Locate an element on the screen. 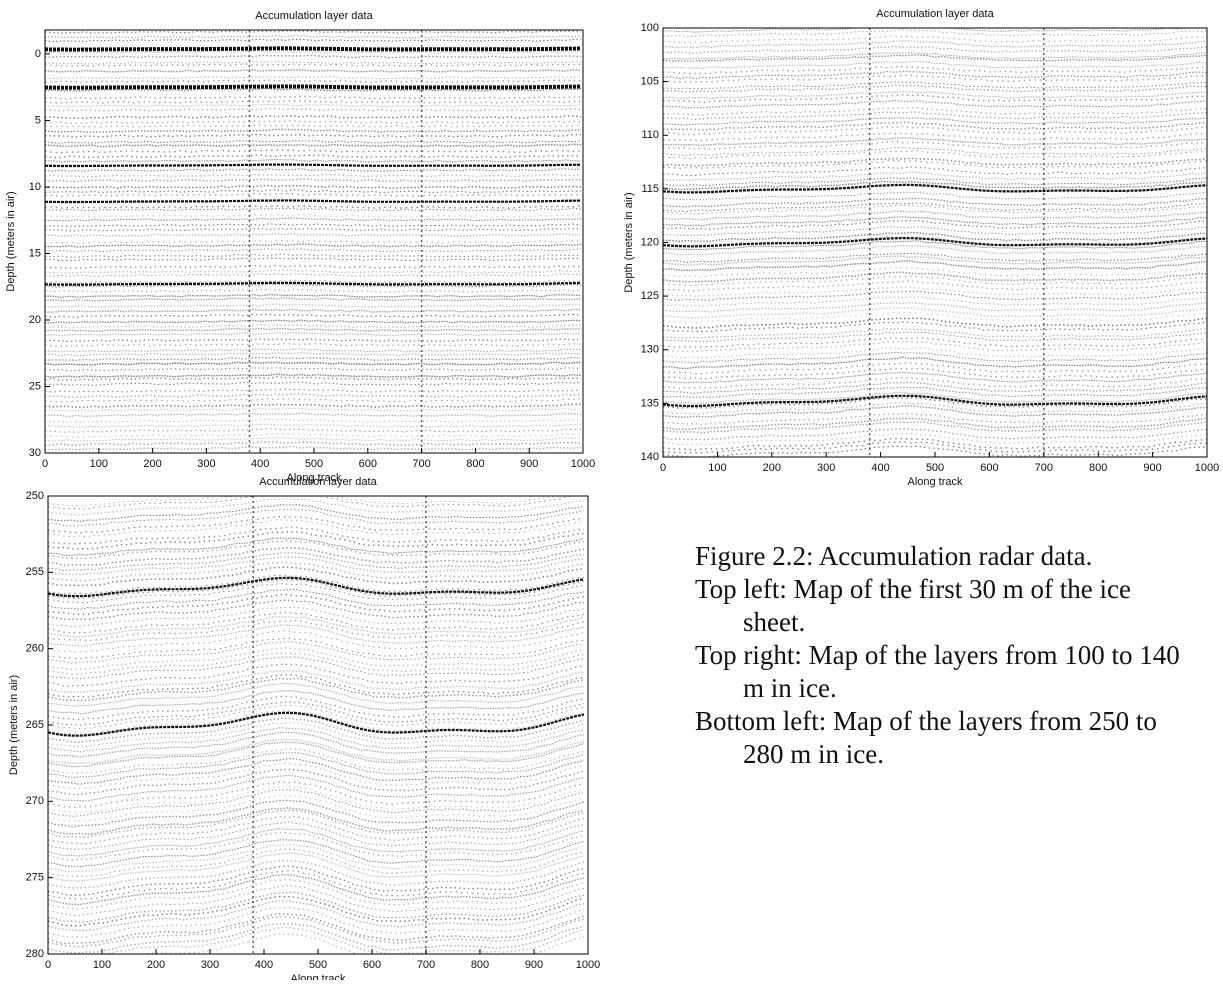 The height and width of the screenshot is (985, 1223). x-tick-label: 800 is located at coordinates (1098, 468).